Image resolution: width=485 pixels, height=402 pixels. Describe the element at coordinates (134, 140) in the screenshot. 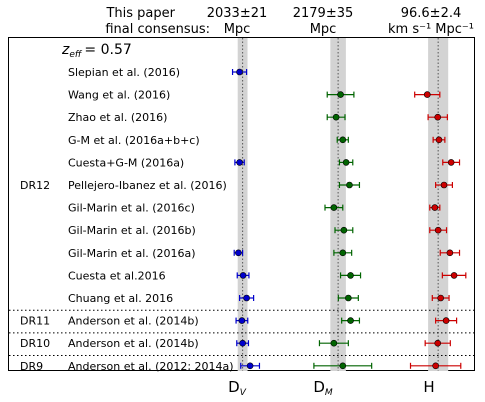

I see `row-label: G-M et al. (2016a+b+c)` at that location.